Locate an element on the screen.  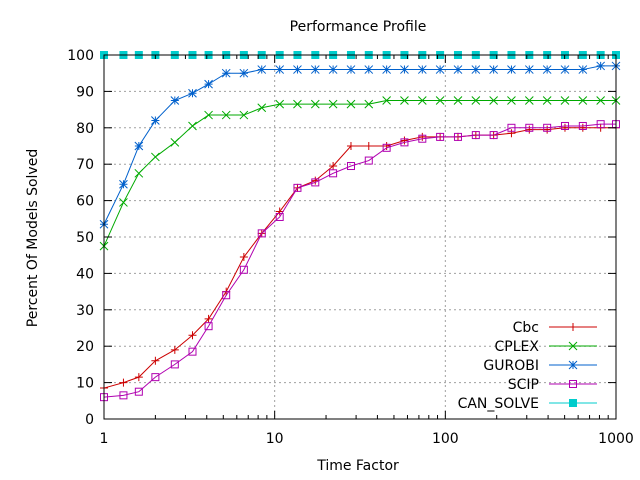
y-tick-label: 20 is located at coordinates (85, 347).